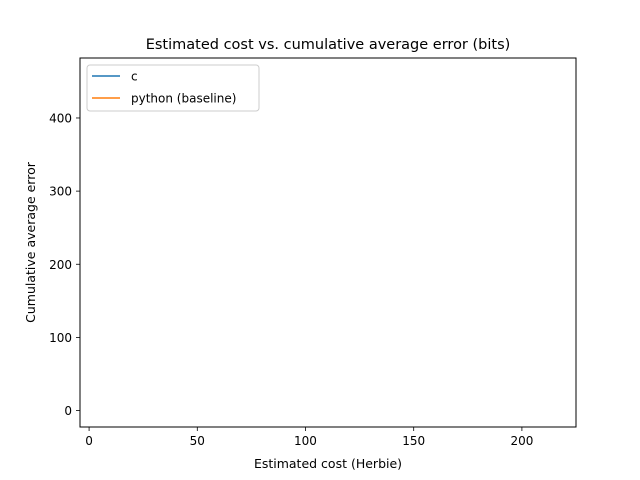  Describe the element at coordinates (89, 441) in the screenshot. I see `x-tick-label: 0` at that location.